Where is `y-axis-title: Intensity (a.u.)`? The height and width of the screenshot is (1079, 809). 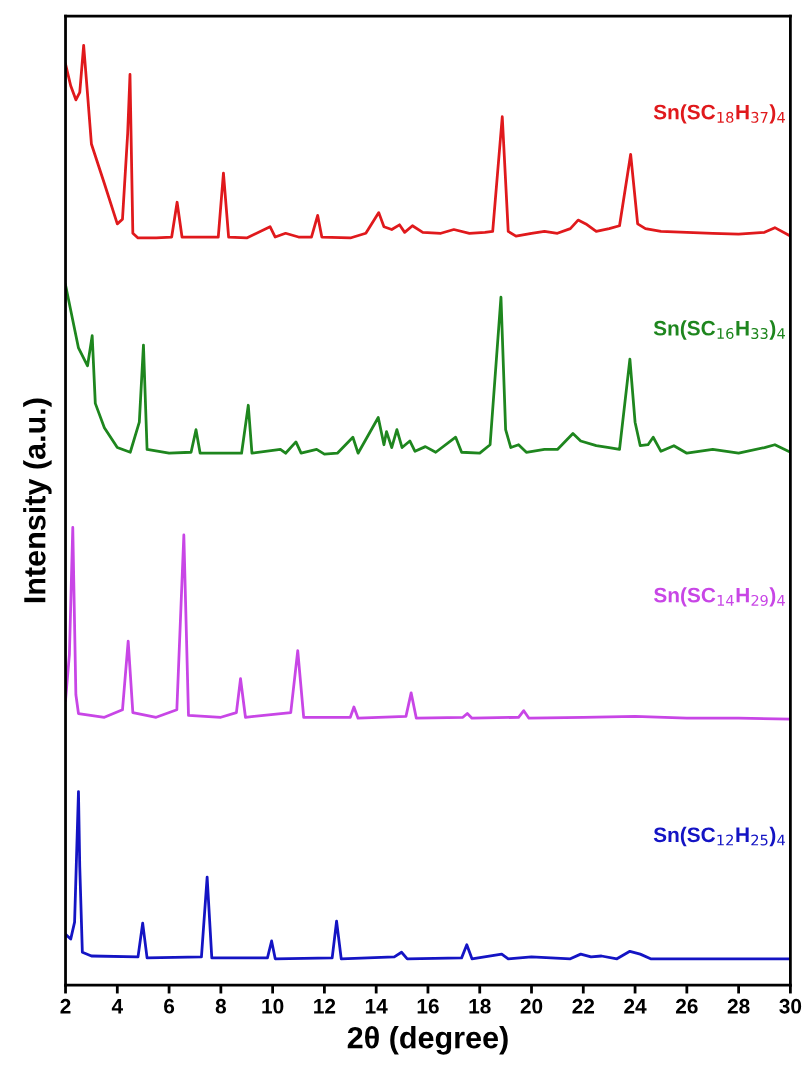
y-axis-title: Intensity (a.u.) is located at coordinates (37, 500).